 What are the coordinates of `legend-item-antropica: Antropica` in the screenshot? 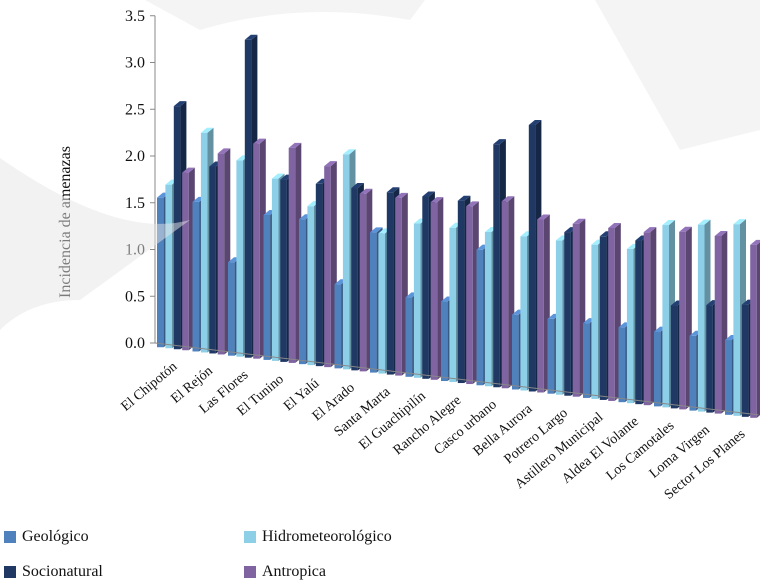 It's located at (285, 572).